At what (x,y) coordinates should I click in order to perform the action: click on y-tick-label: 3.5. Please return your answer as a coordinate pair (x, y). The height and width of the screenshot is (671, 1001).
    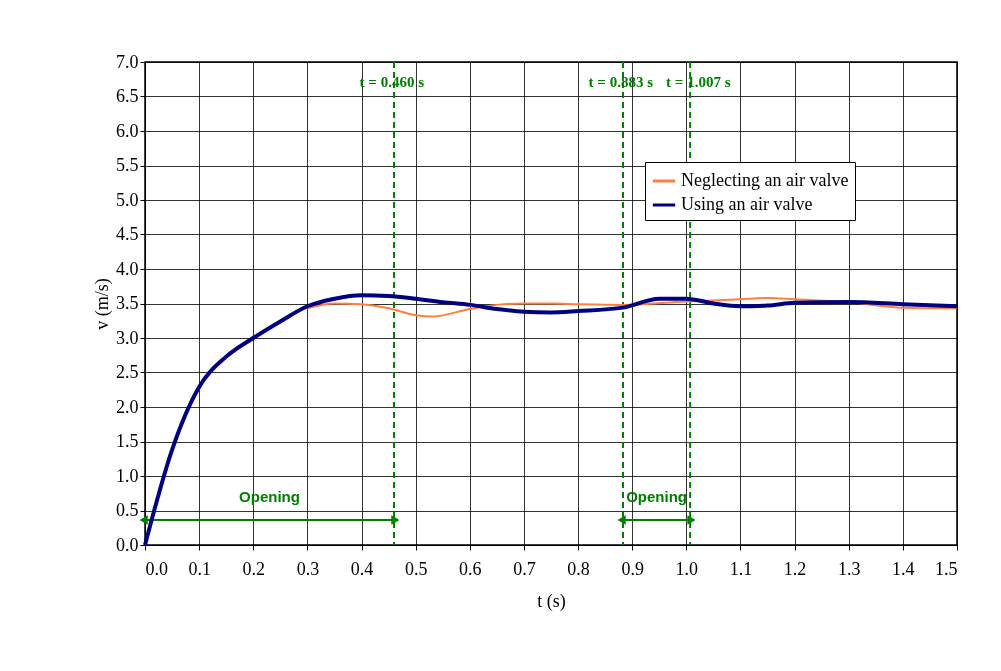
    Looking at the image, I should click on (127, 303).